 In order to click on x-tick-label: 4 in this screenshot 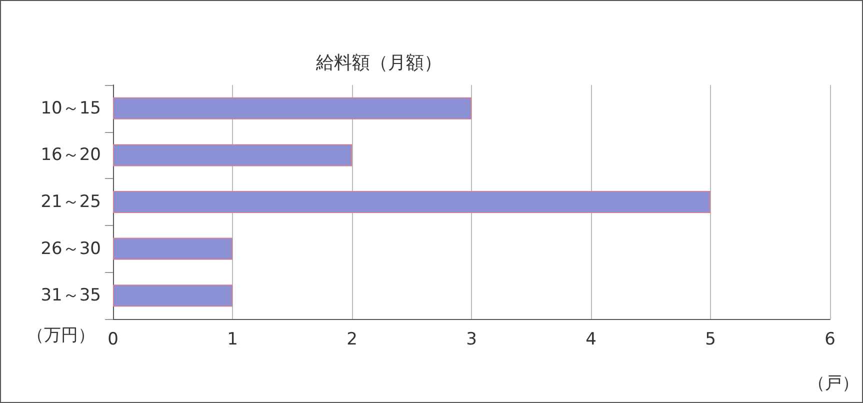, I will do `click(591, 340)`.